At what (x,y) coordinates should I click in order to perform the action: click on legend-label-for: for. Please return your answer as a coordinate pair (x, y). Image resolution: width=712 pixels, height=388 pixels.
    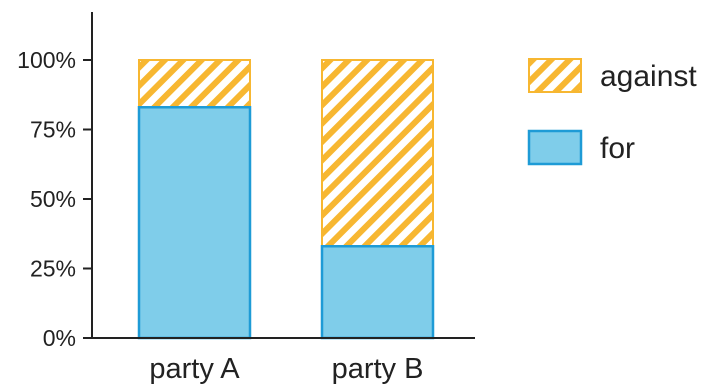
    Looking at the image, I should click on (617, 148).